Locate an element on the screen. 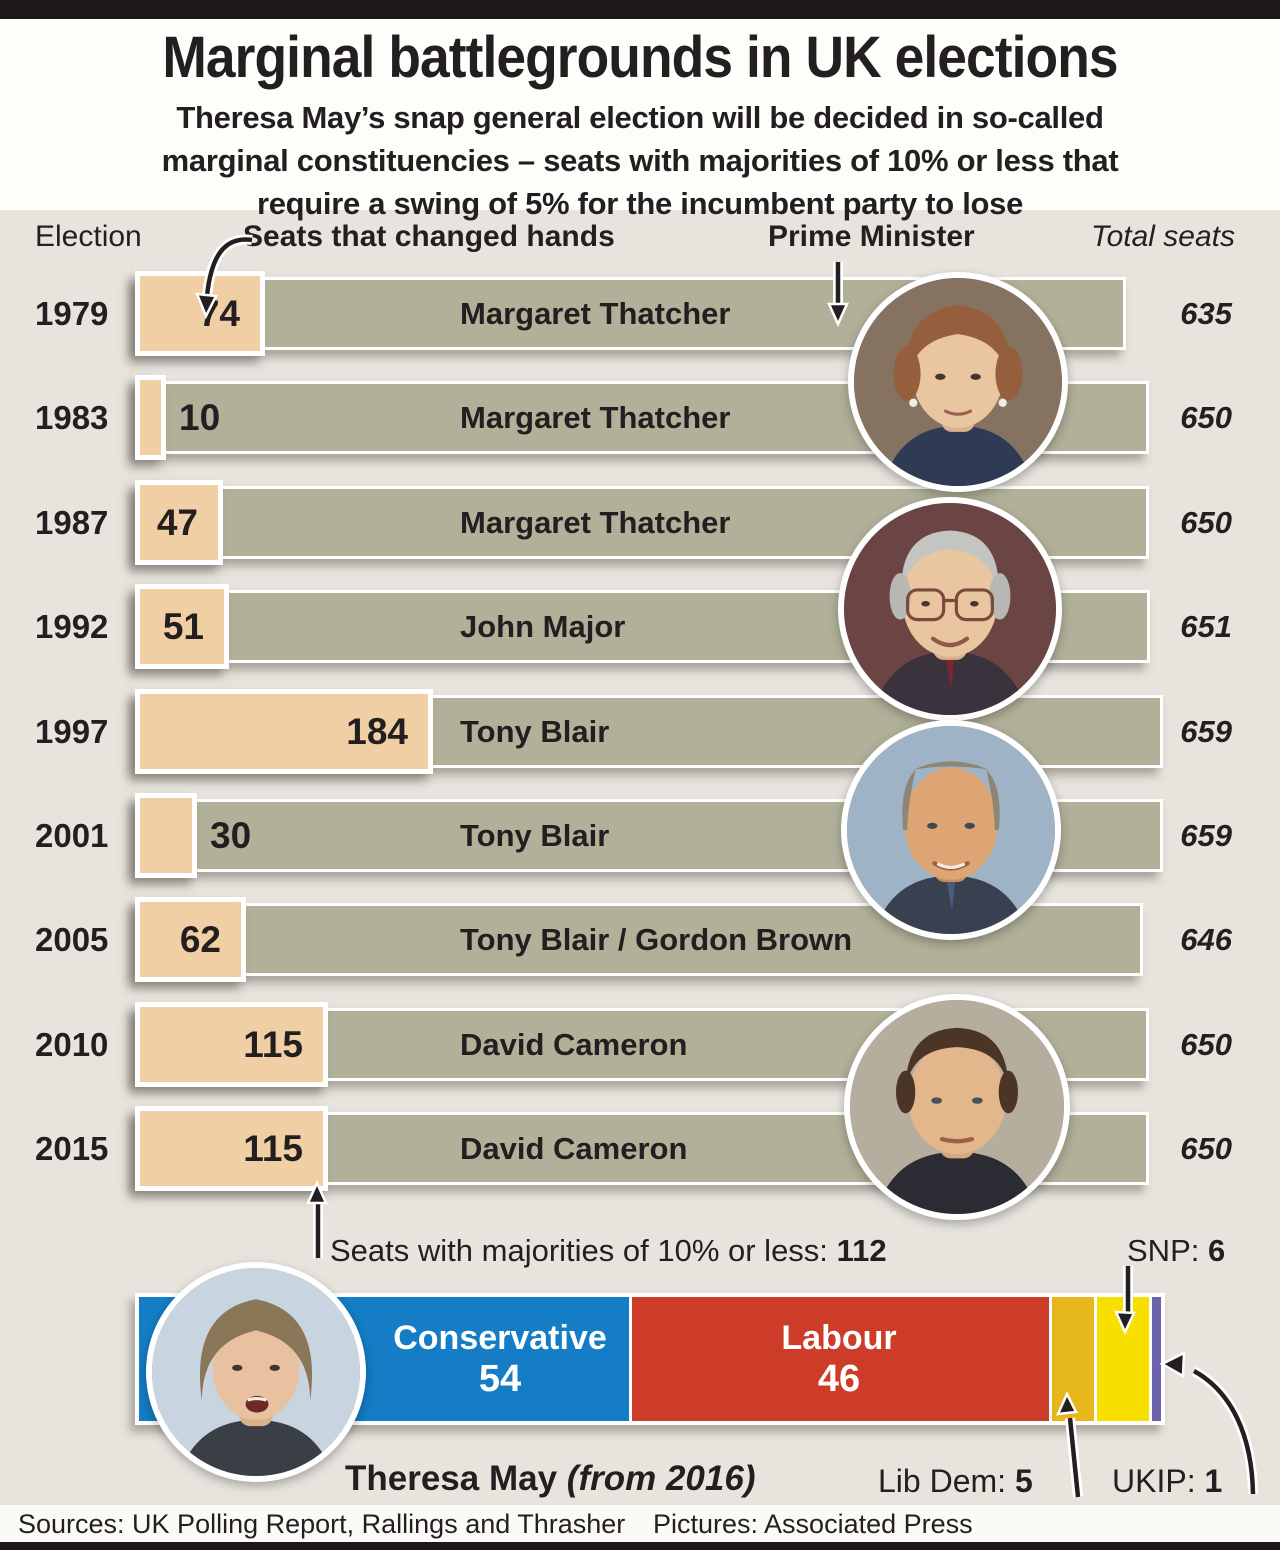  changed-seats-box: 51 is located at coordinates (182, 626).